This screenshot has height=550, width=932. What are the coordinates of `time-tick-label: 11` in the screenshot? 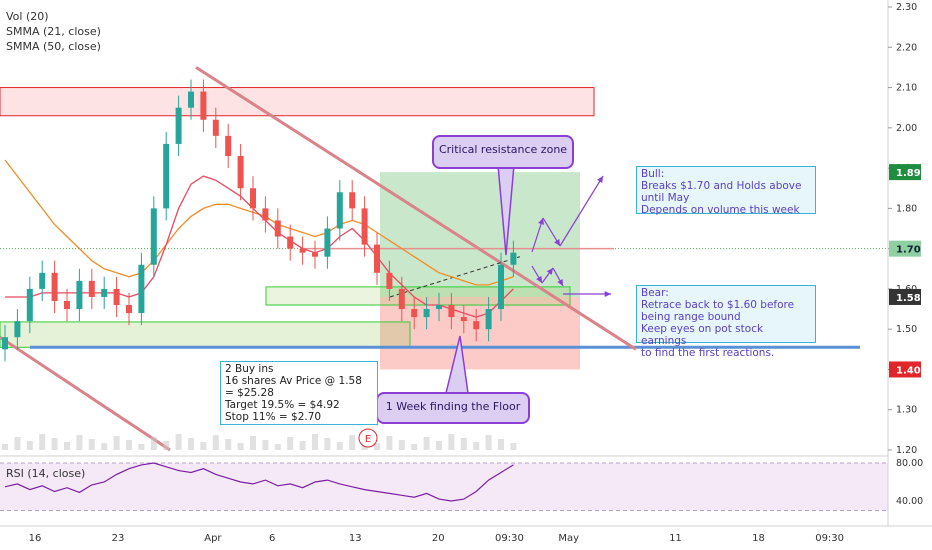 It's located at (675, 538).